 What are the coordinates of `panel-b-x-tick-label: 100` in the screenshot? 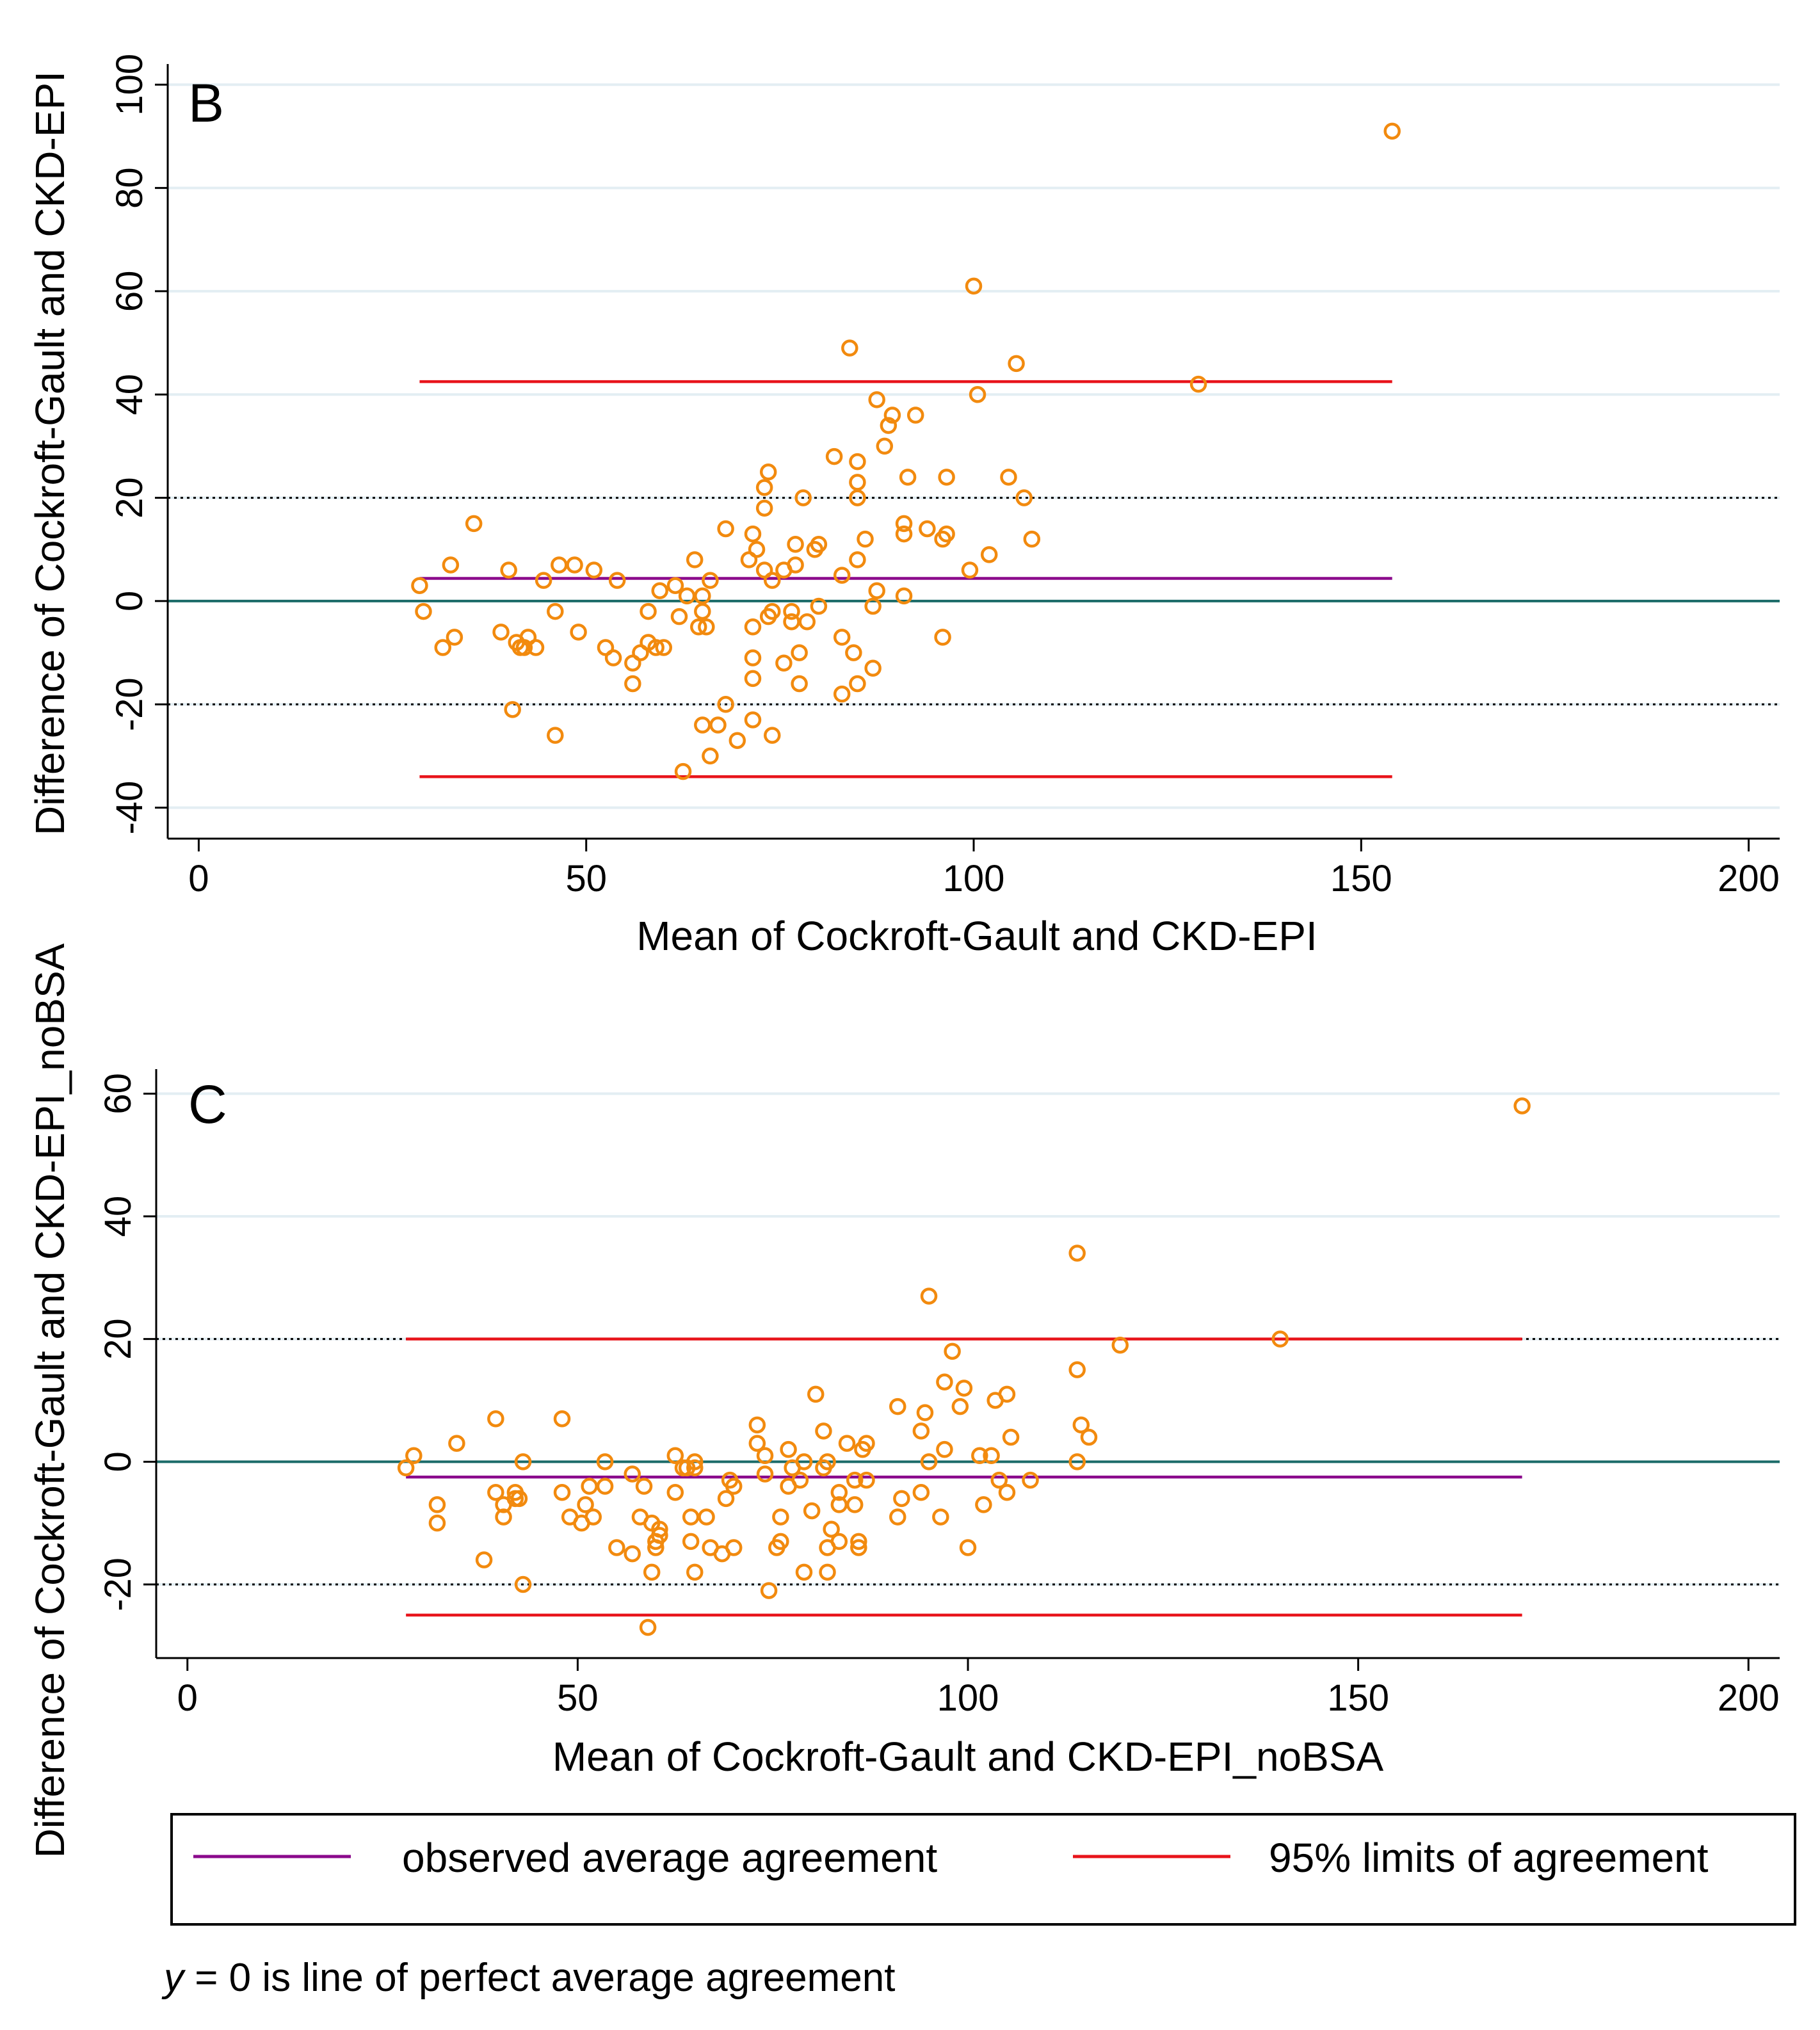 It's located at (974, 879).